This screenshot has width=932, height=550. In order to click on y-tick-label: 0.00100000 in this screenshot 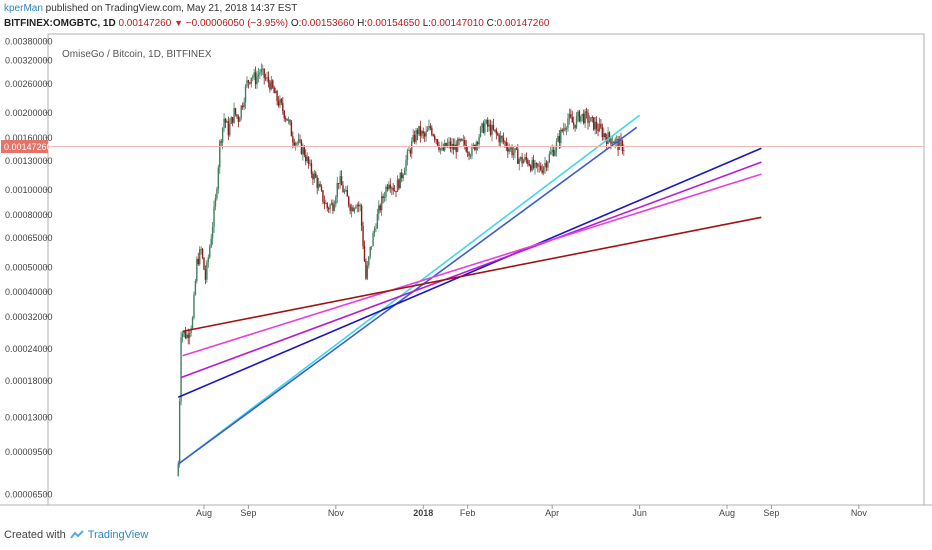, I will do `click(29, 190)`.